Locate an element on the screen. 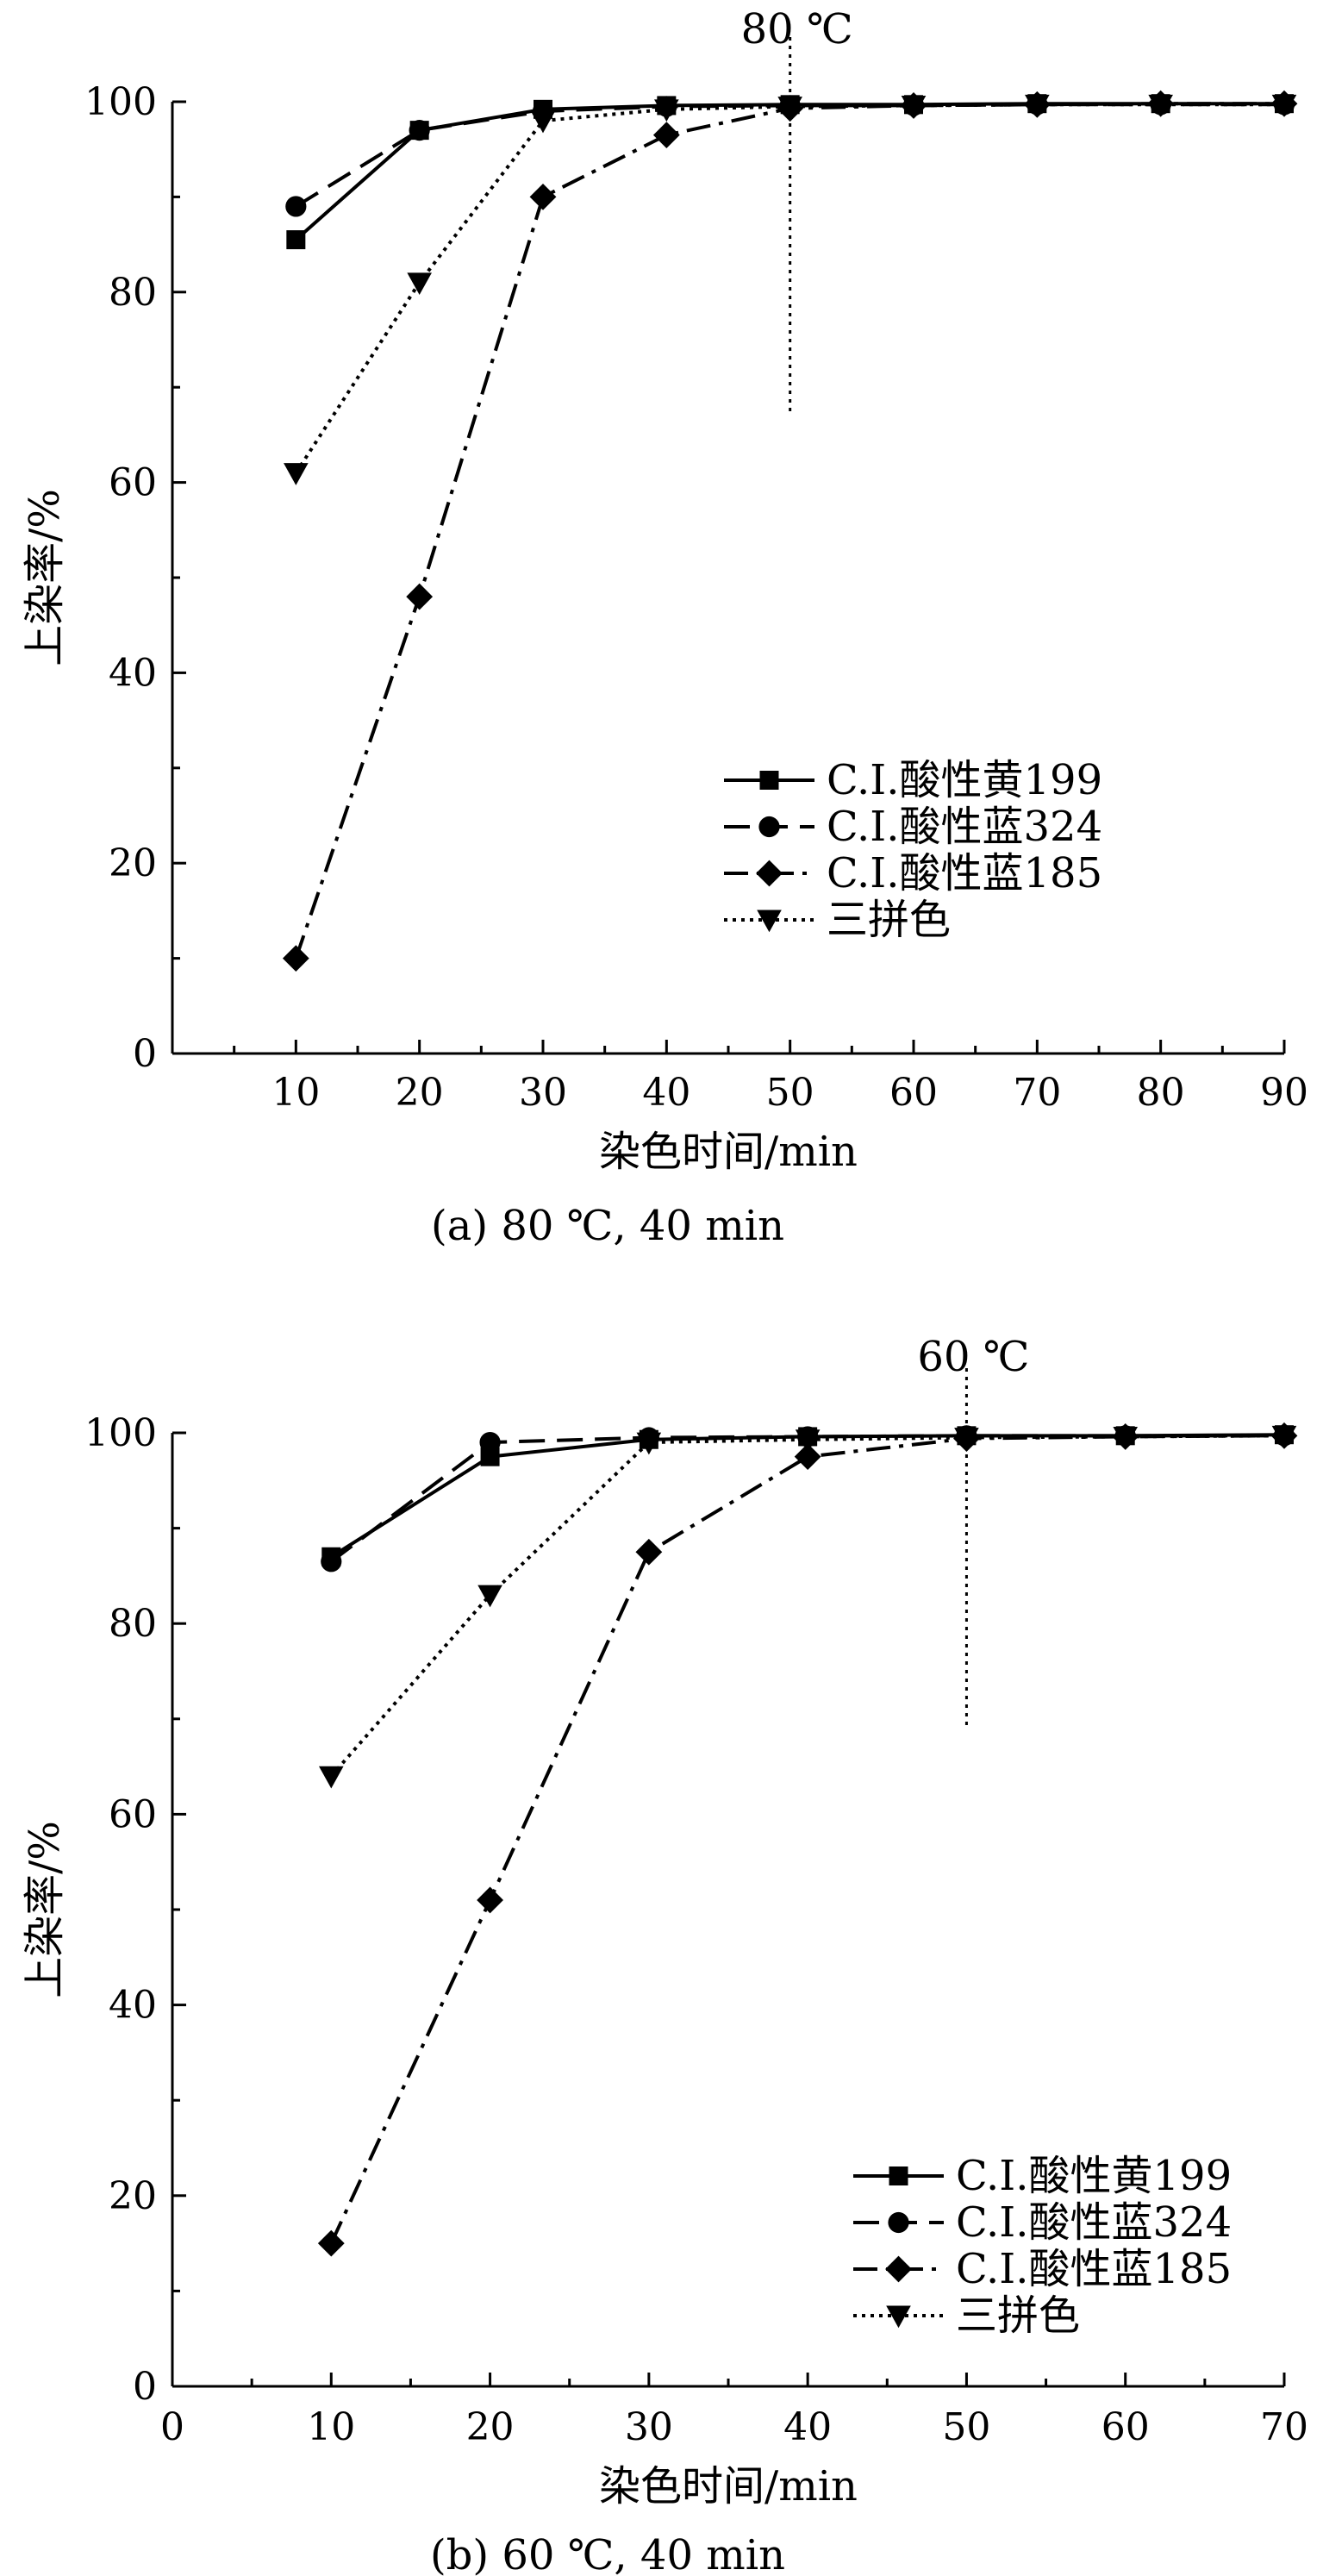 This screenshot has height=2576, width=1323. figure-caption: (b) 60 ℃, 40 min is located at coordinates (607, 2553).